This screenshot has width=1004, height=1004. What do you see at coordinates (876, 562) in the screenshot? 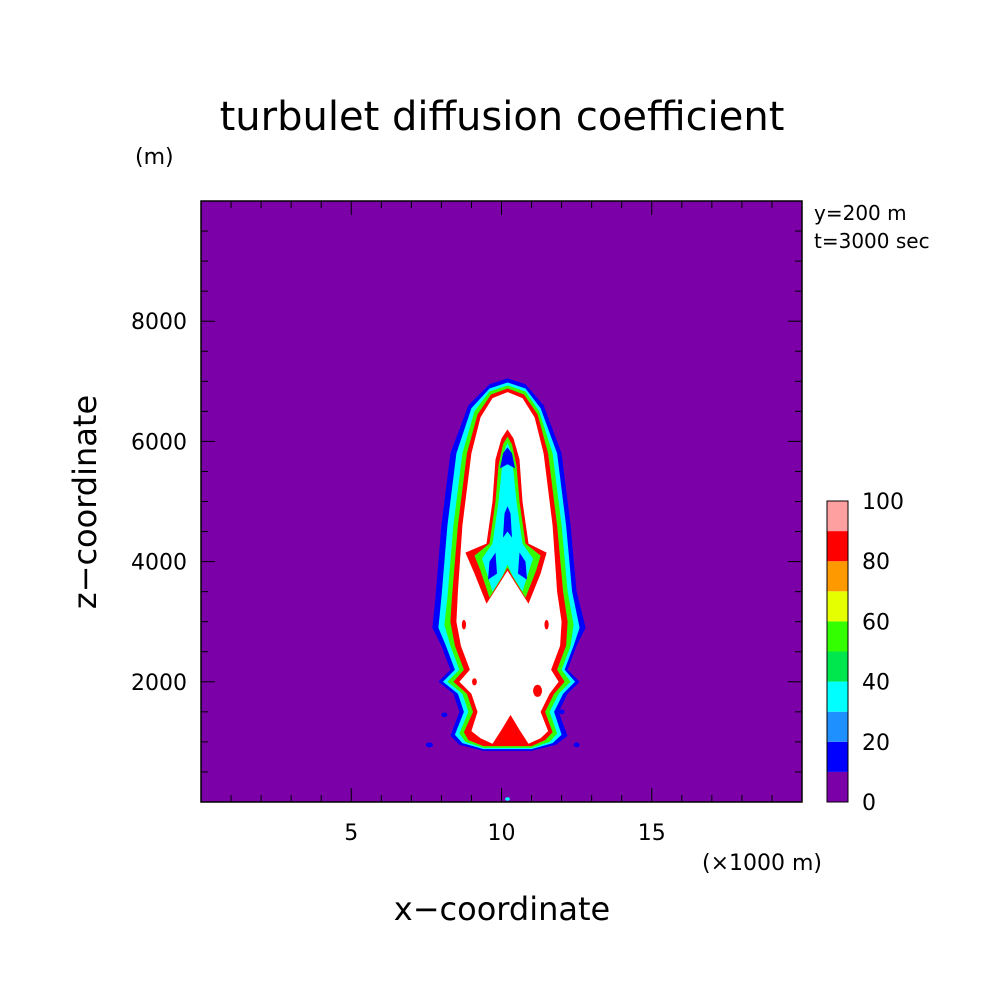
I see `colorbar-tick-label: 80` at bounding box center [876, 562].